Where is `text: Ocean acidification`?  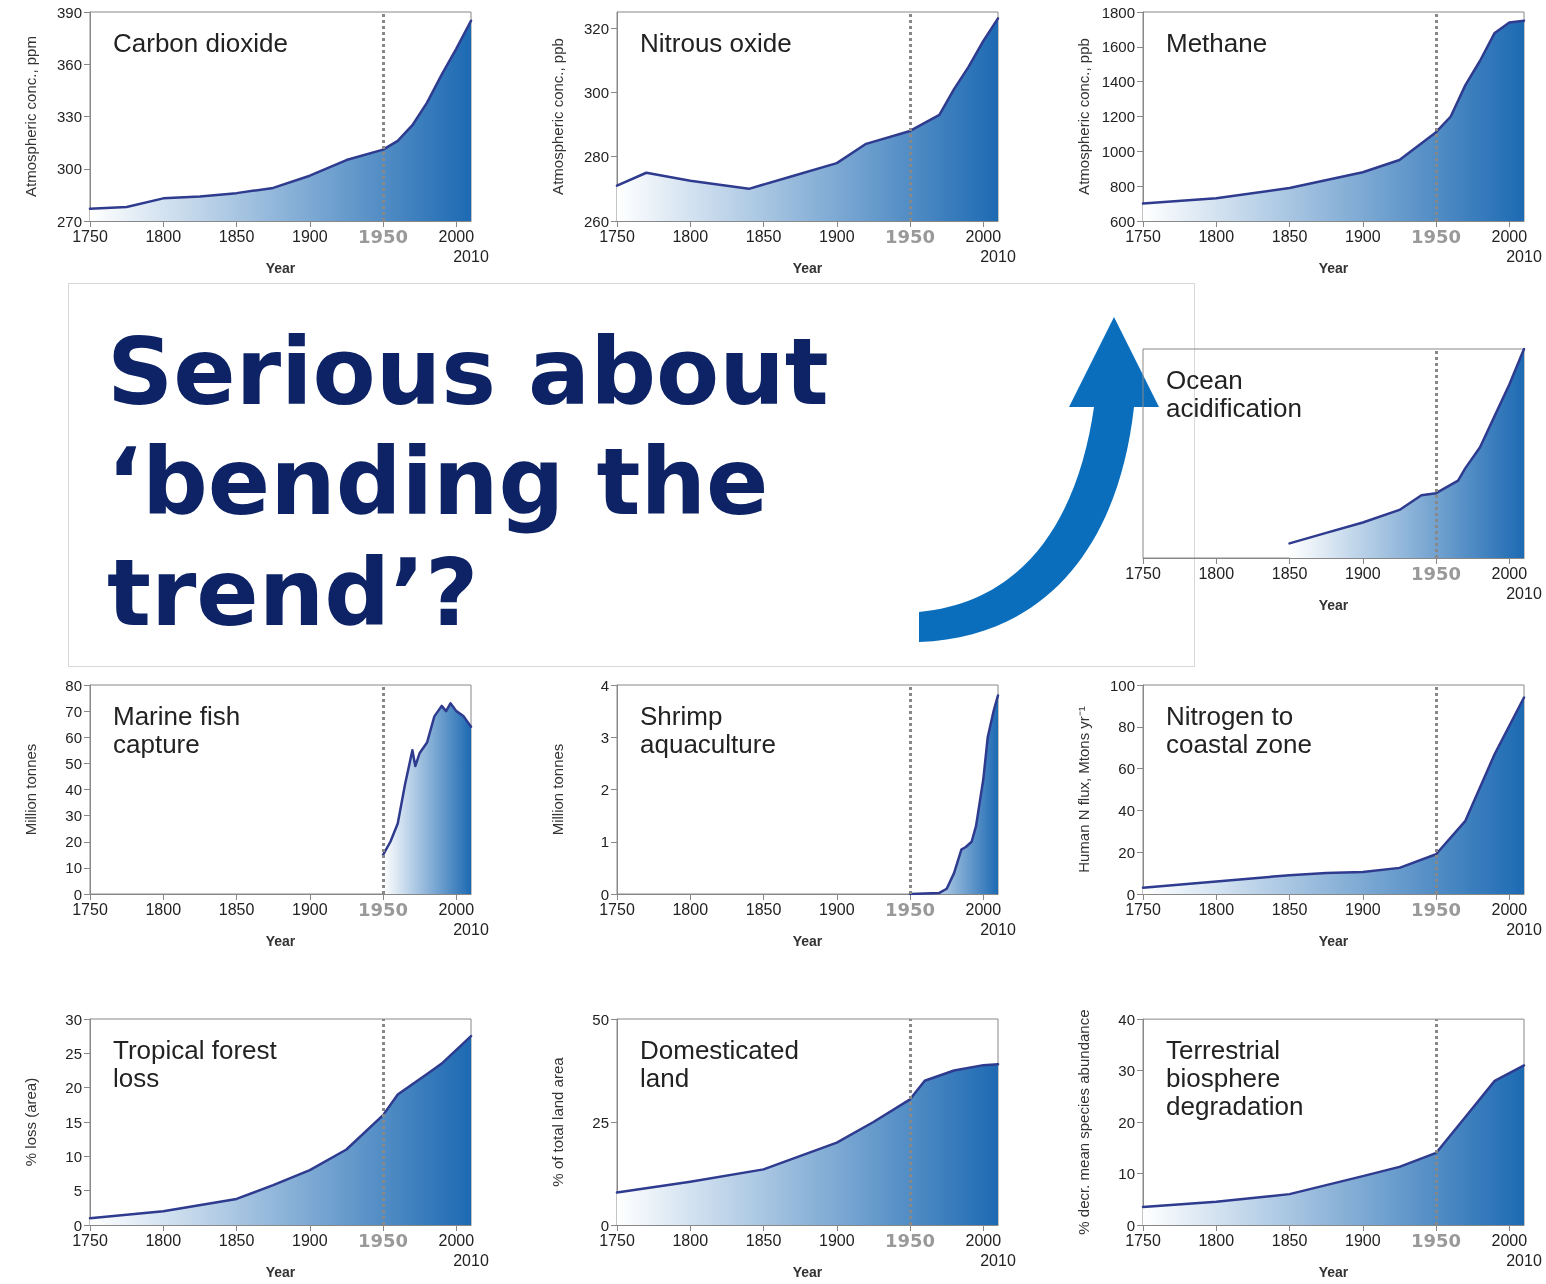
text: Ocean acidification is located at coordinates (1234, 394).